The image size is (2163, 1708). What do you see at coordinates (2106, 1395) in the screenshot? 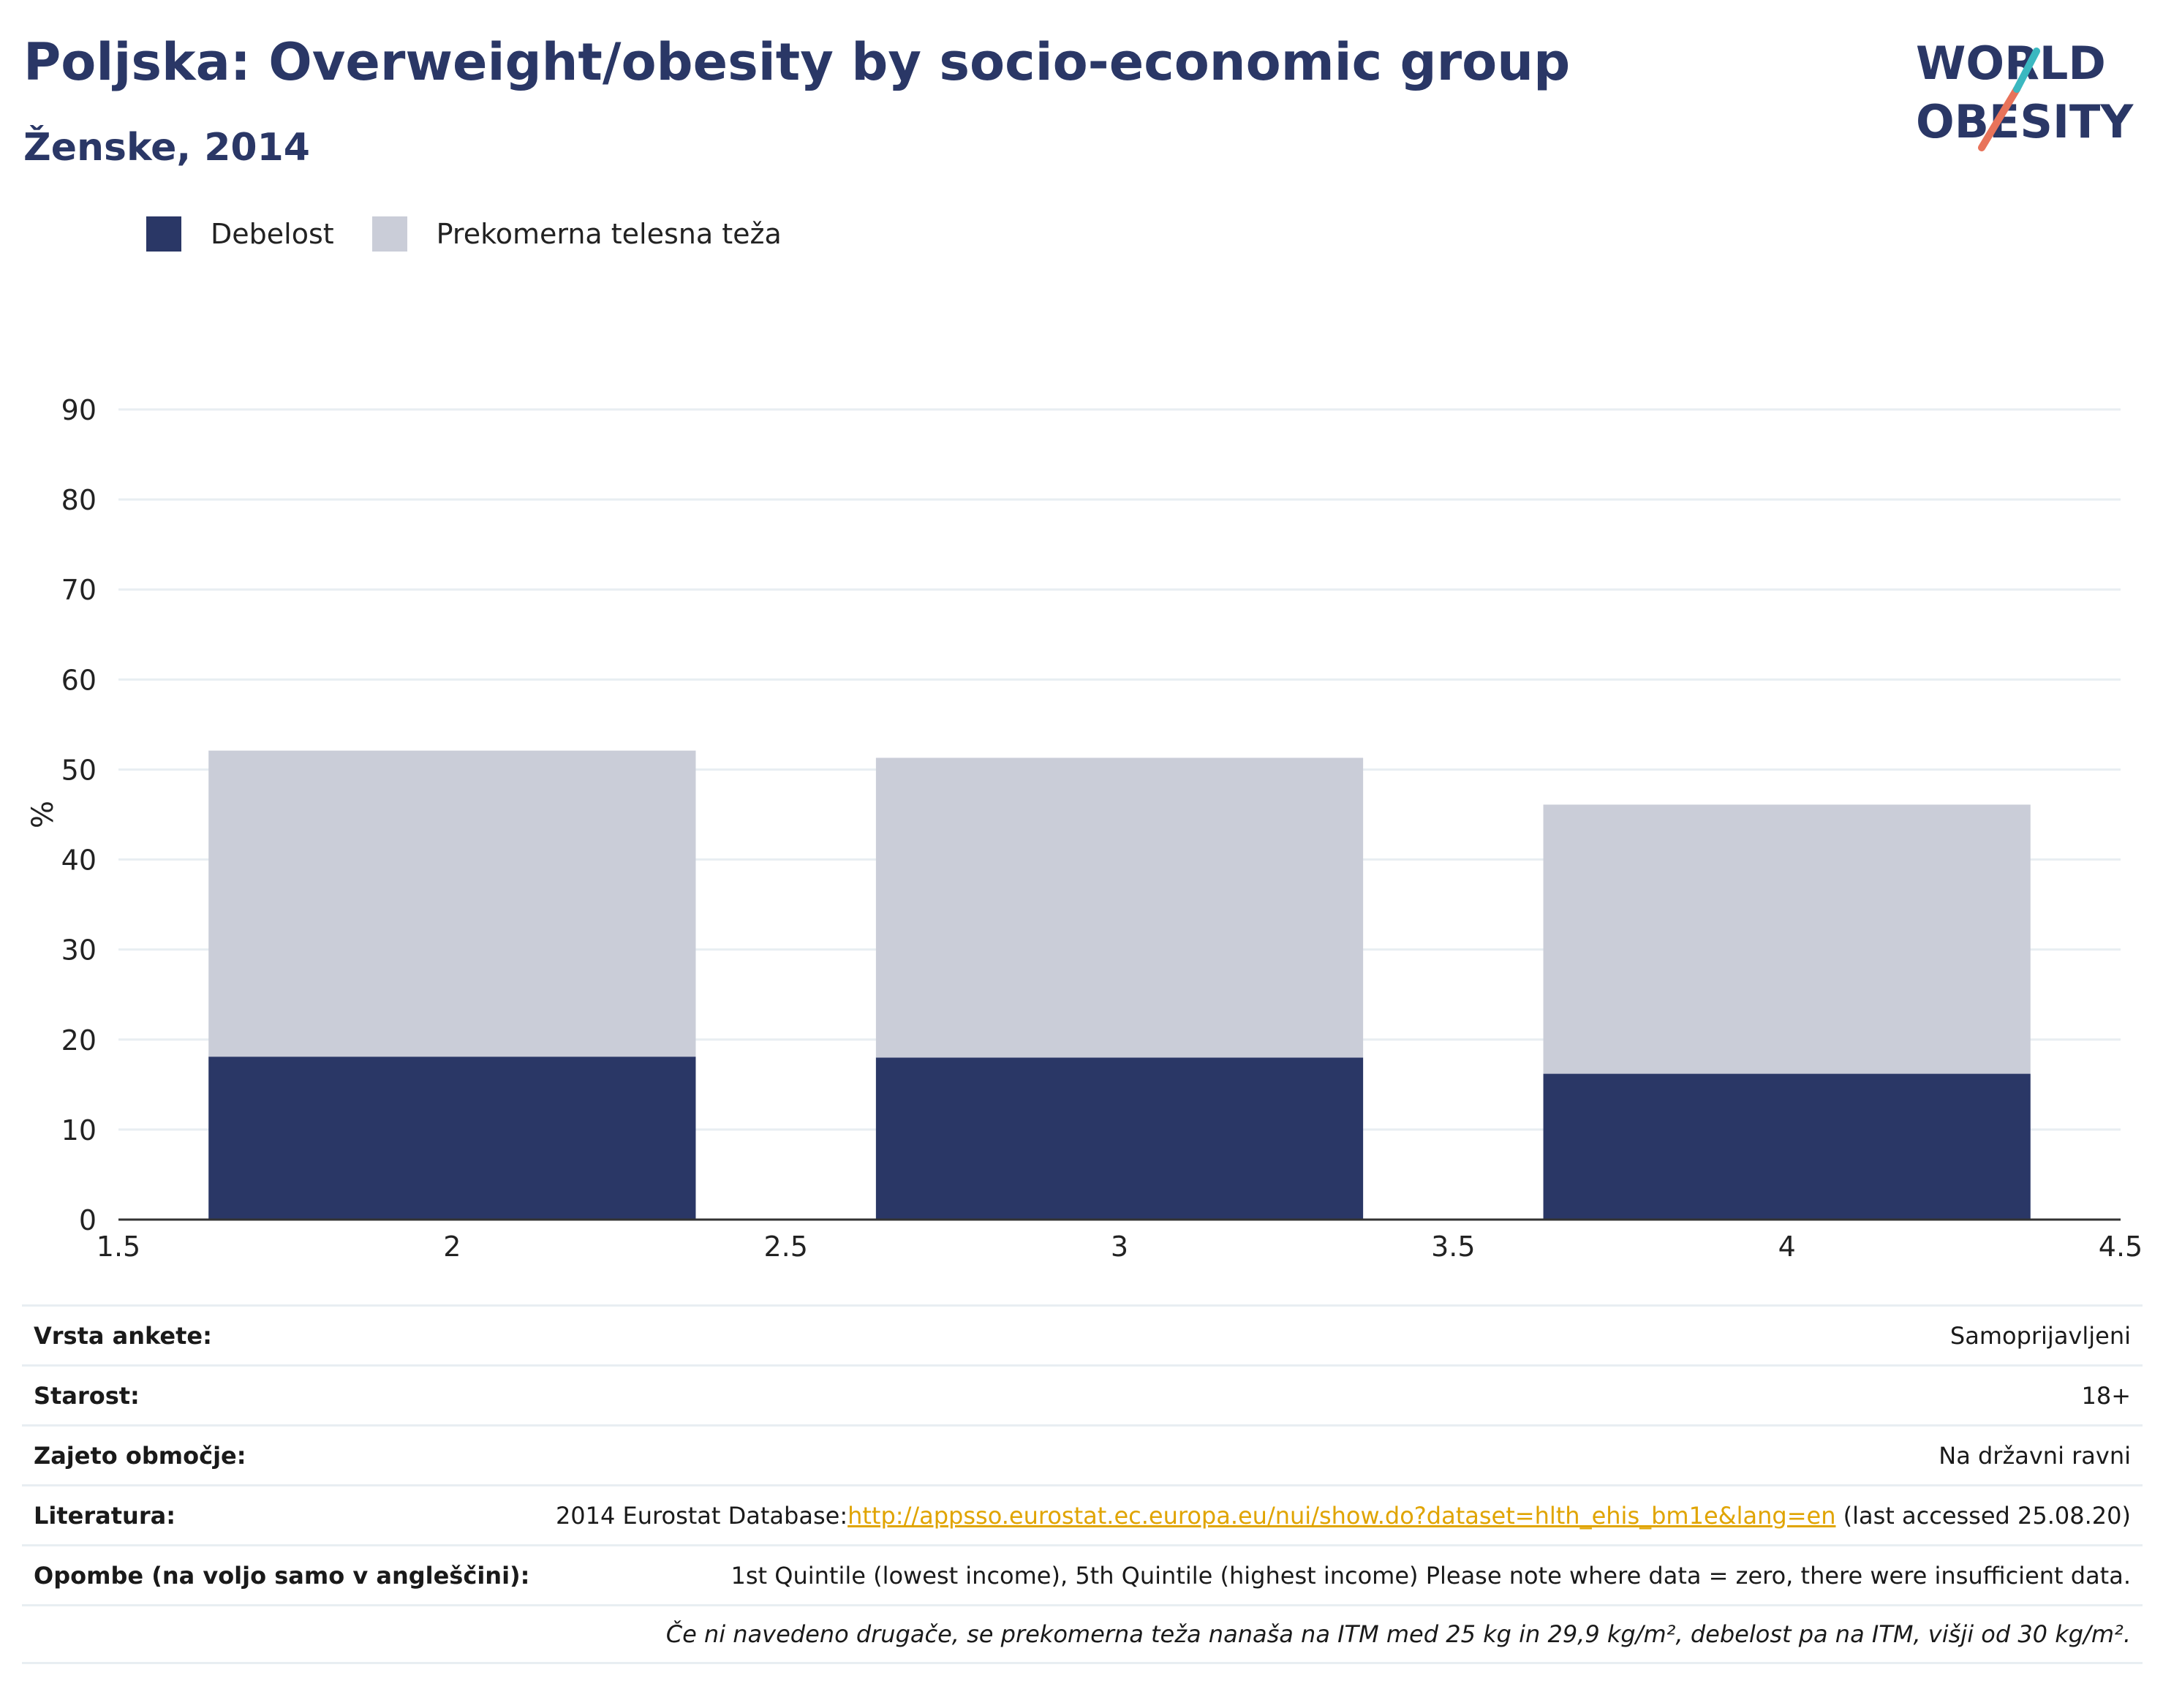
I see `meta-value-age: 18+` at bounding box center [2106, 1395].